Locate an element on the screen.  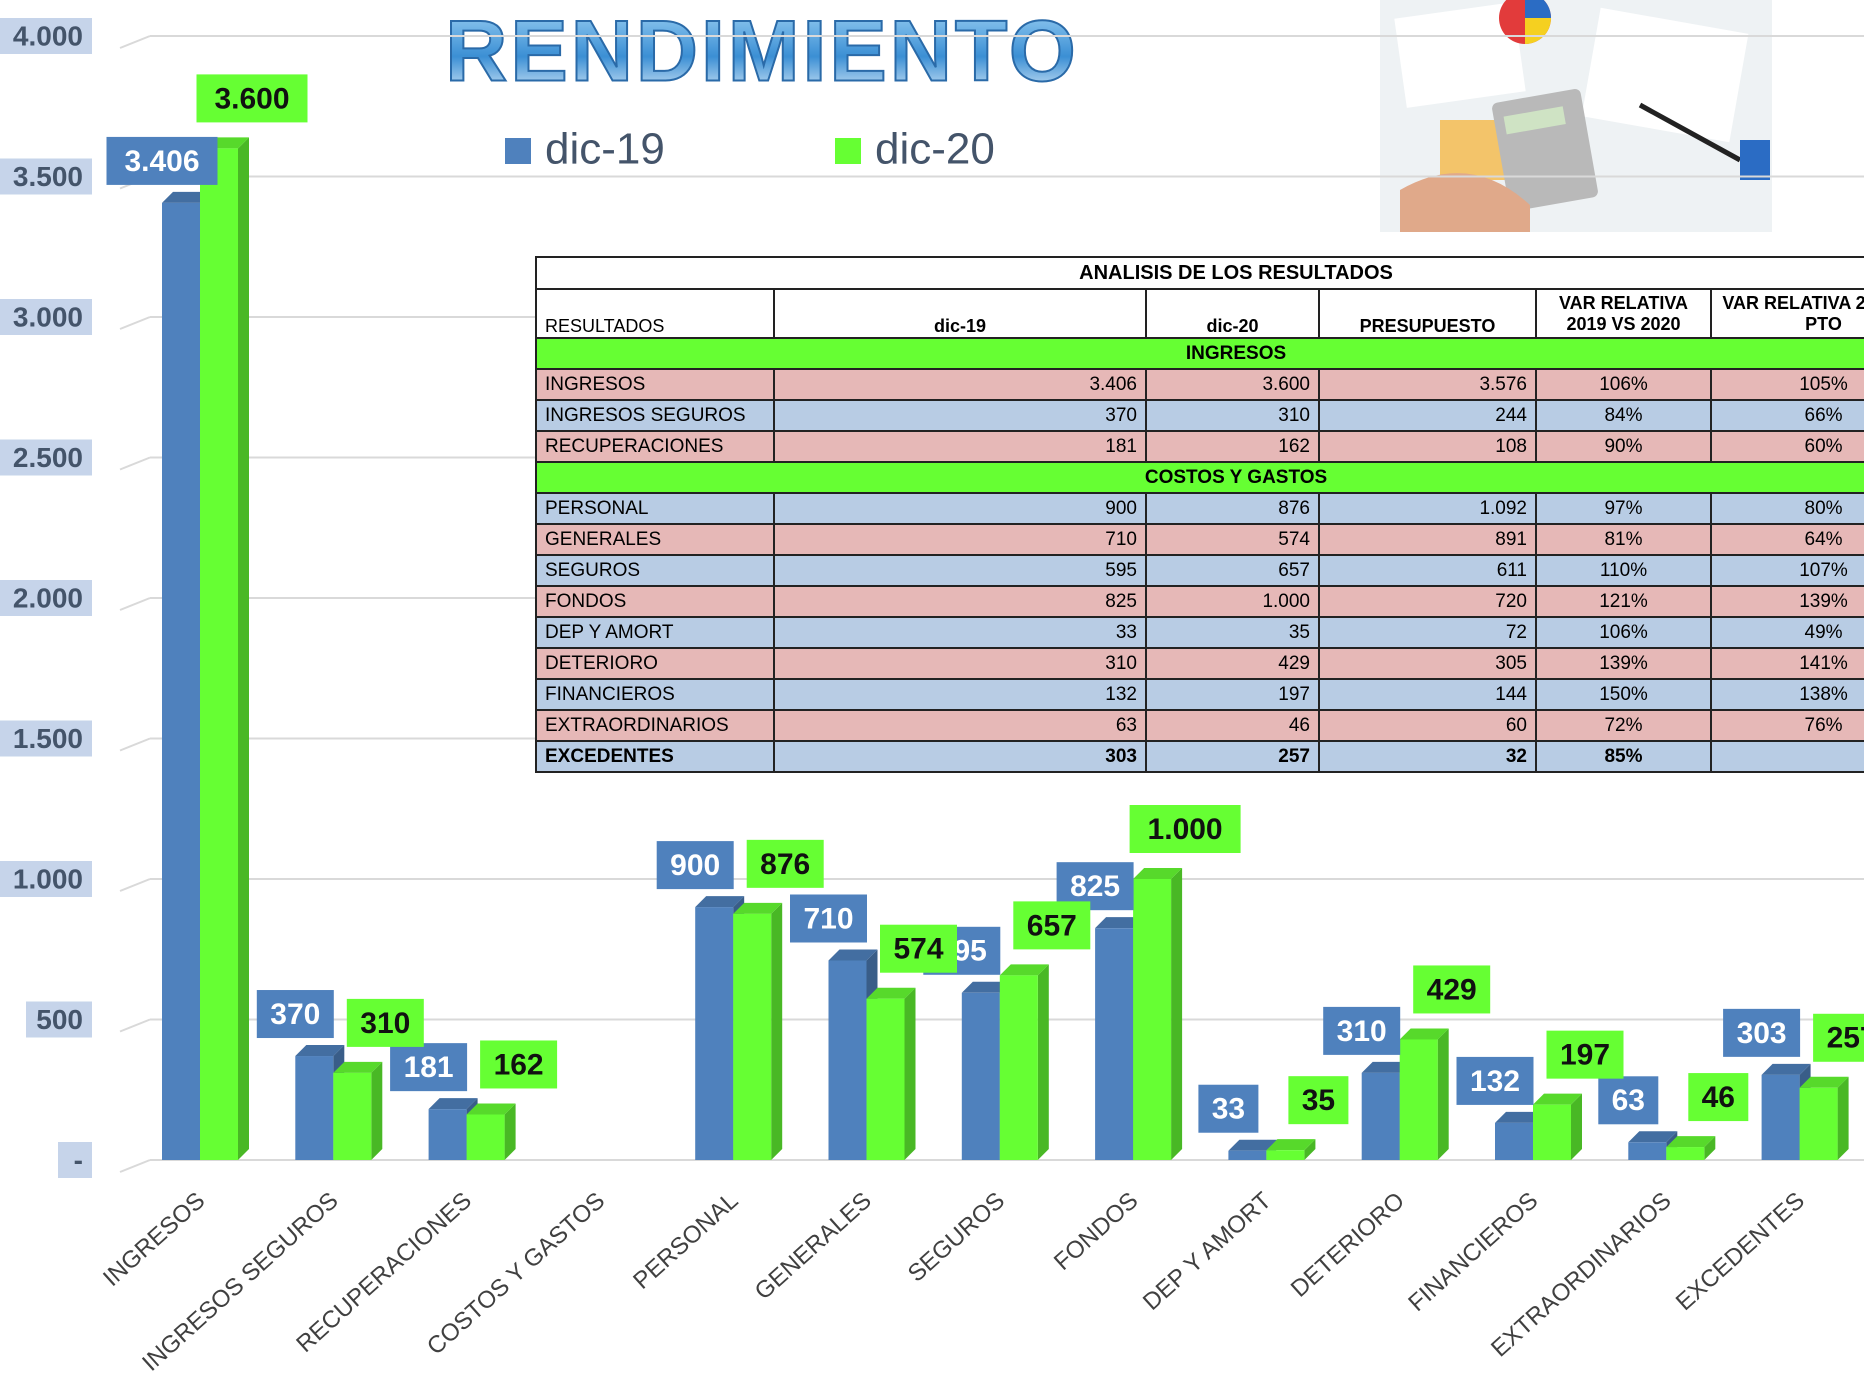
table-cell: PERSONAL is located at coordinates (655, 508).